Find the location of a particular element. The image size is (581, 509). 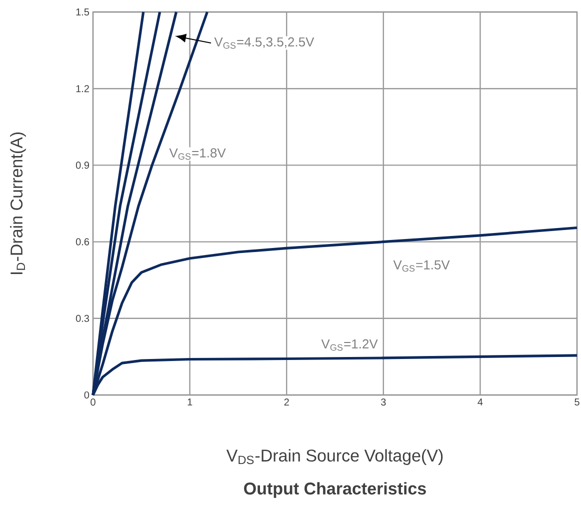

x-tick-label: 1 is located at coordinates (190, 402).